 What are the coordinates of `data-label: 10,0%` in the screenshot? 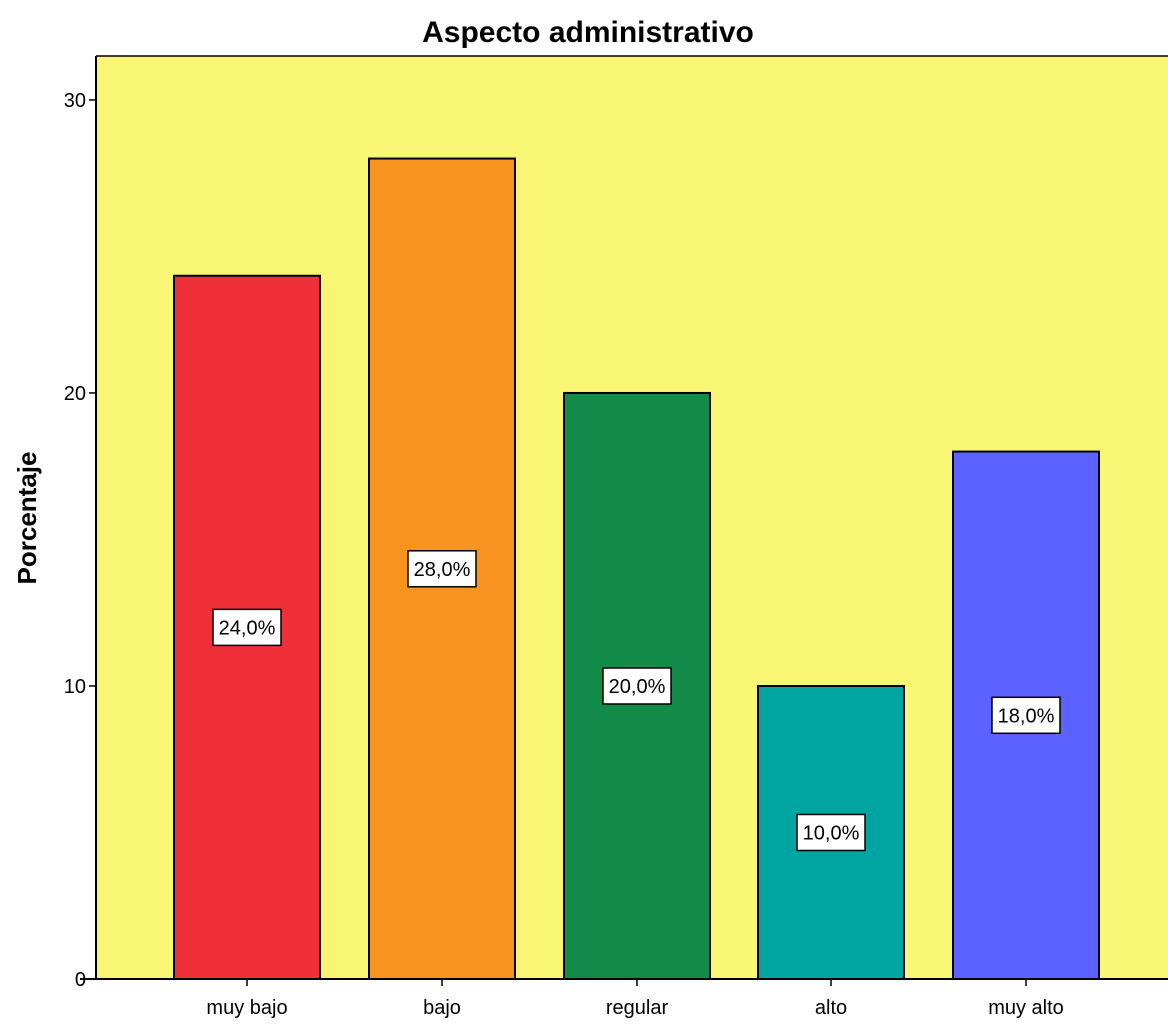 It's located at (831, 832).